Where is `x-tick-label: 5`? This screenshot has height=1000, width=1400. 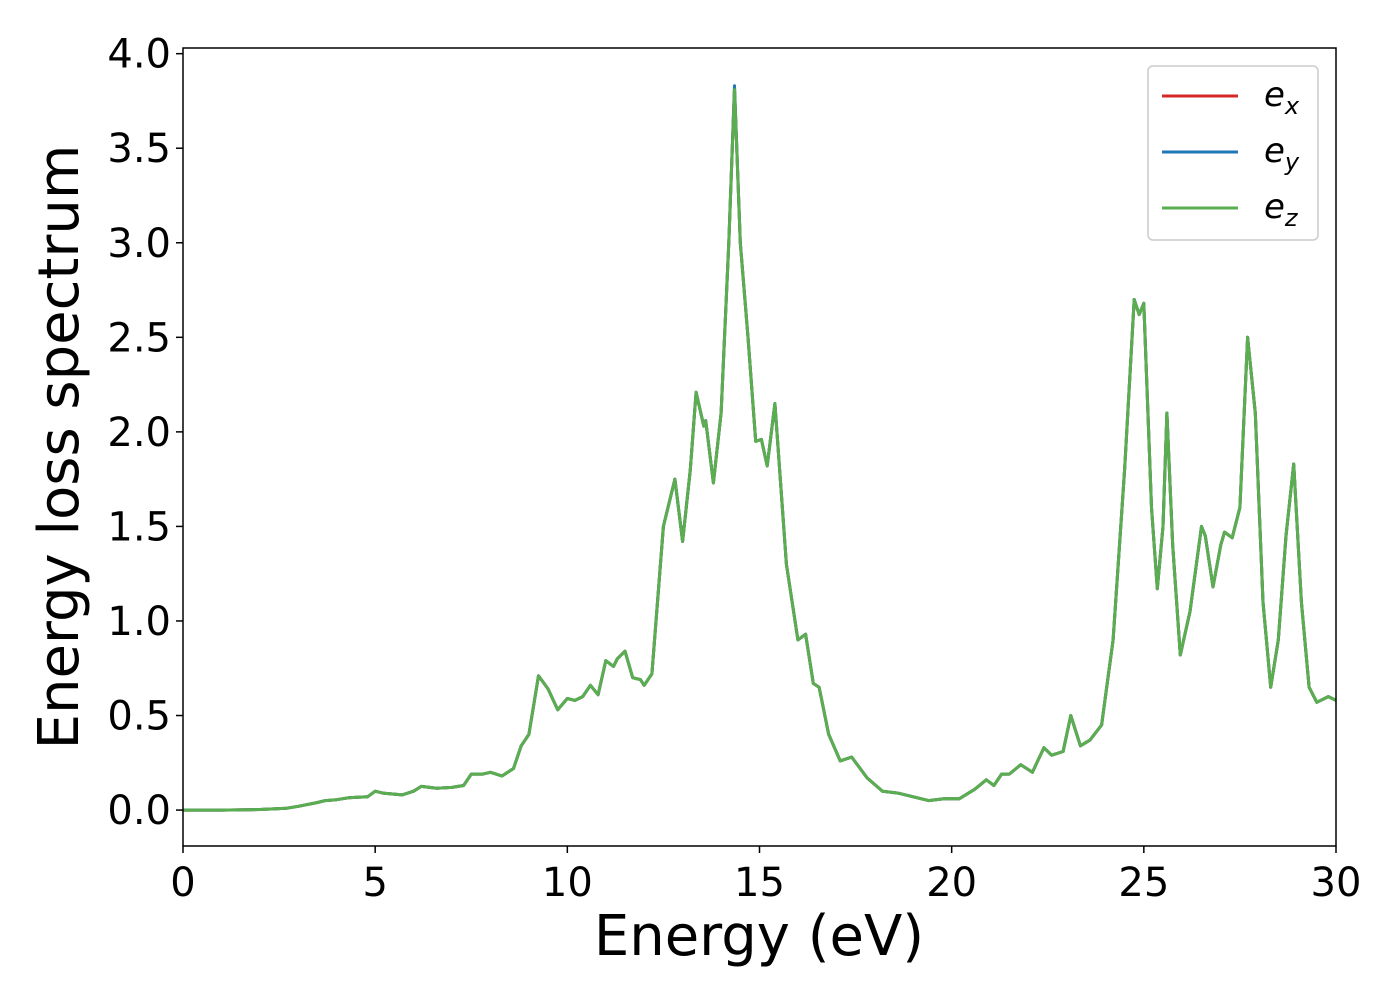 x-tick-label: 5 is located at coordinates (374, 883).